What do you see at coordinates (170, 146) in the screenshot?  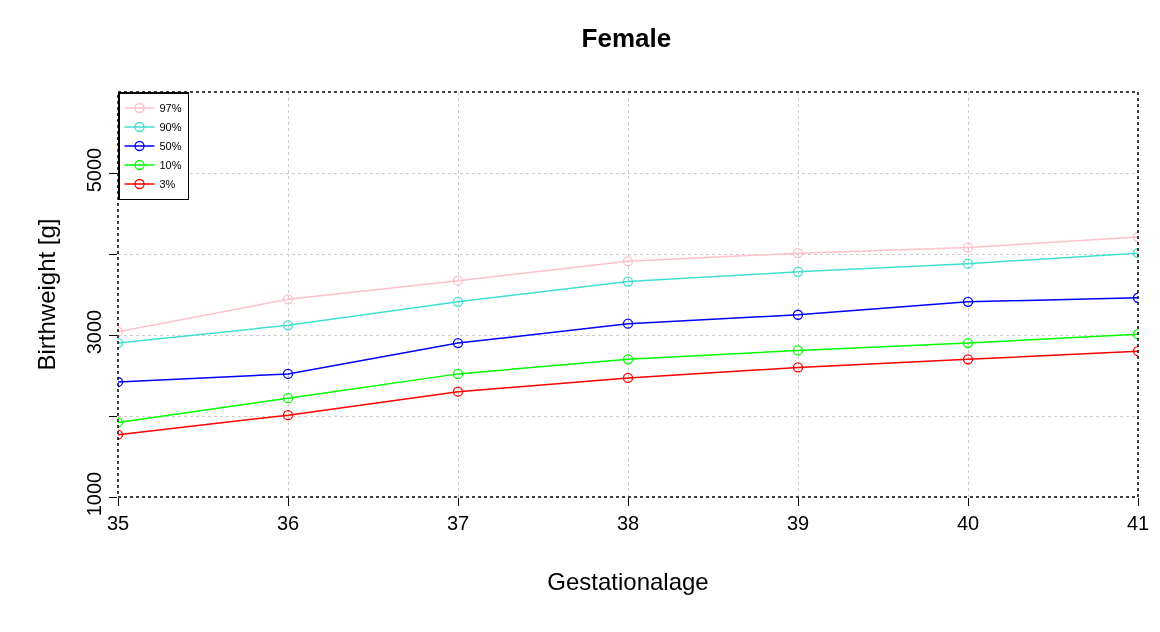 I see `legend-label: 50%` at bounding box center [170, 146].